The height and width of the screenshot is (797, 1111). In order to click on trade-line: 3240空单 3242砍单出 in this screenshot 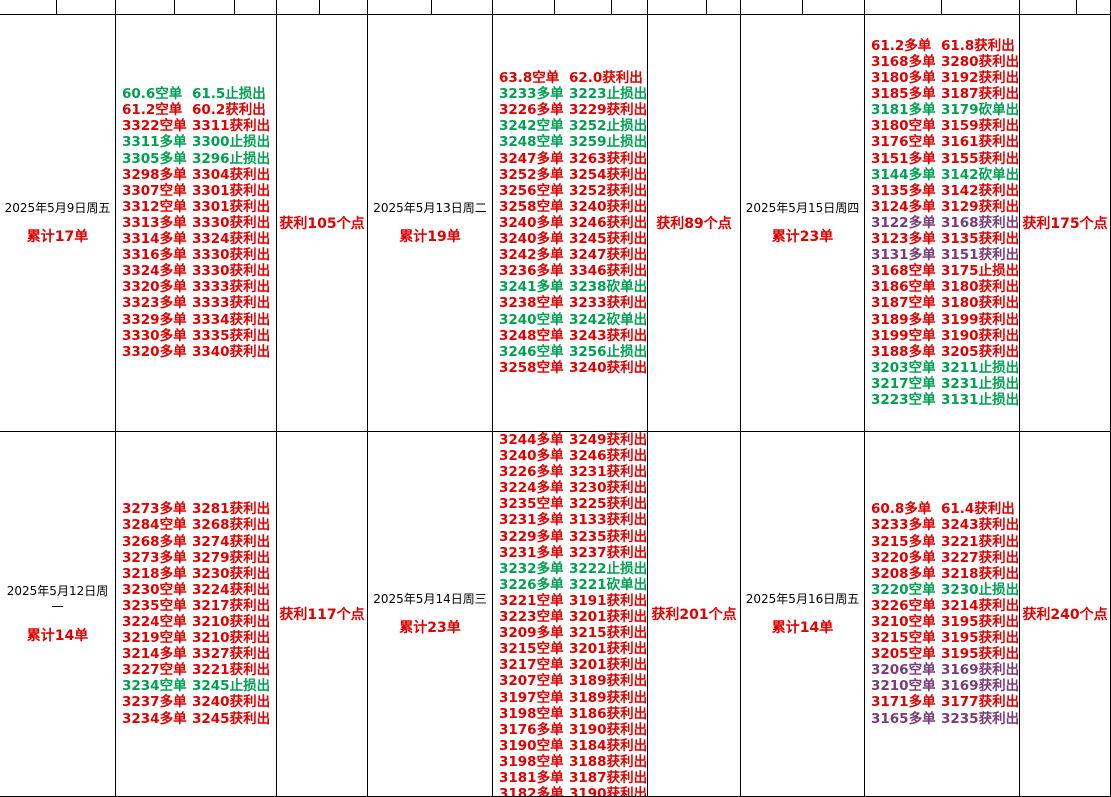, I will do `click(570, 320)`.